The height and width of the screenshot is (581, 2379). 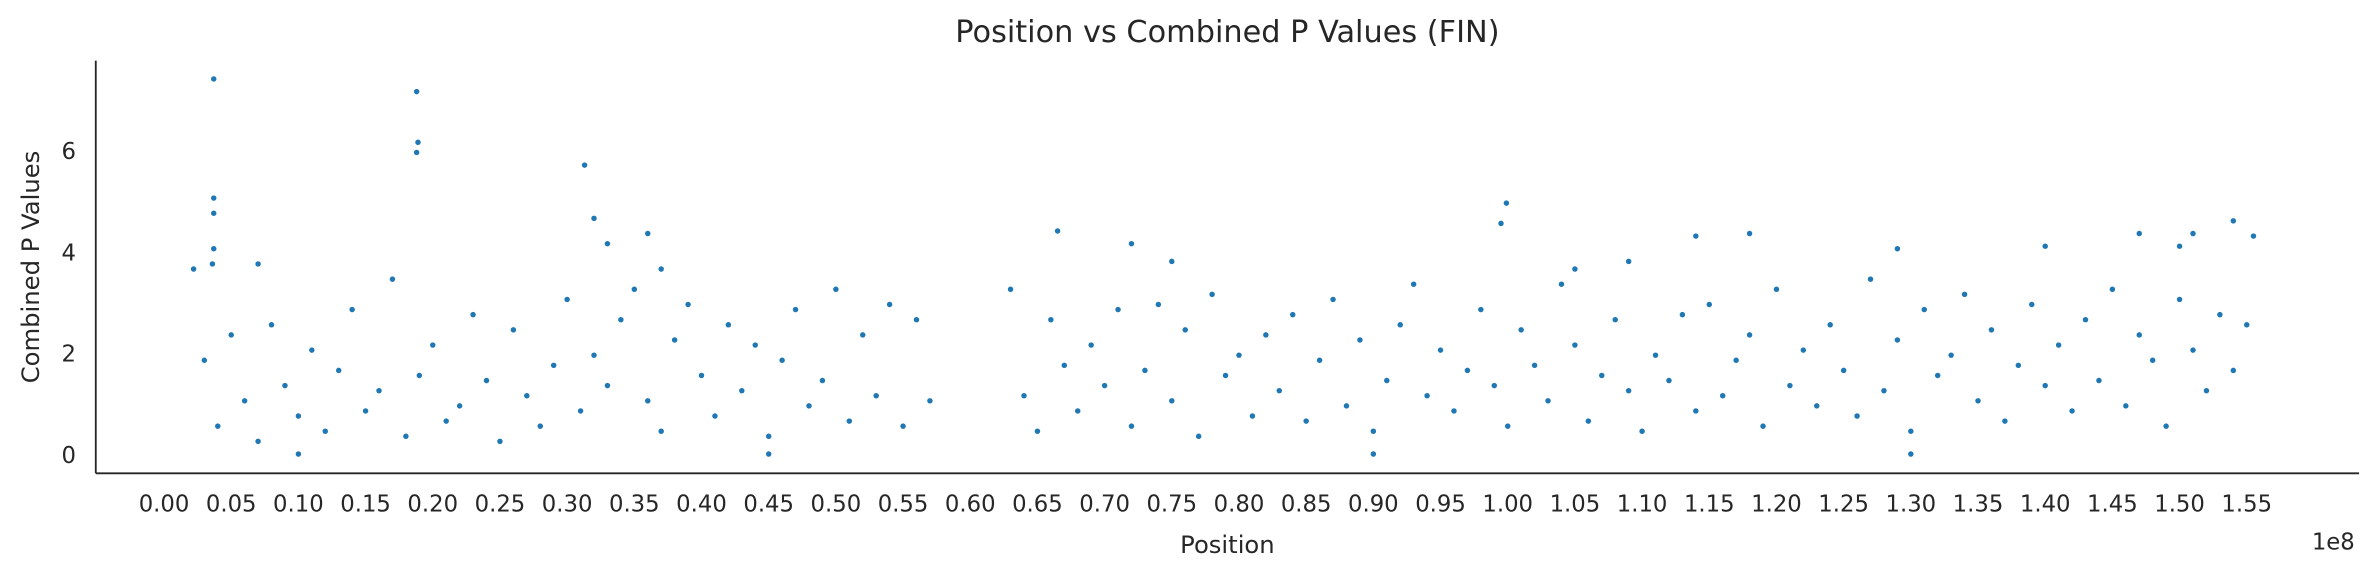 I want to click on x-tick-label: 0.25, so click(x=500, y=505).